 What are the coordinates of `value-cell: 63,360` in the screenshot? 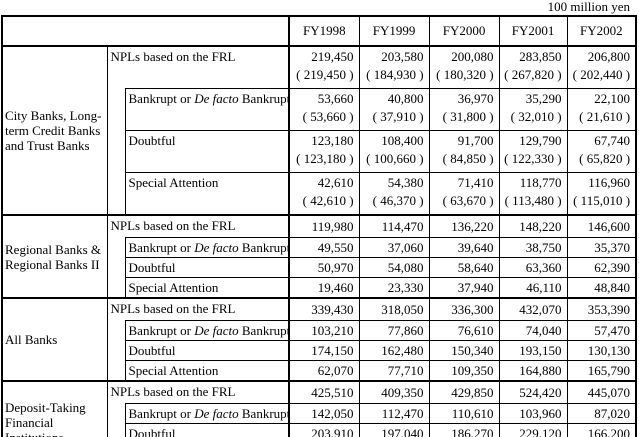 It's located at (533, 267).